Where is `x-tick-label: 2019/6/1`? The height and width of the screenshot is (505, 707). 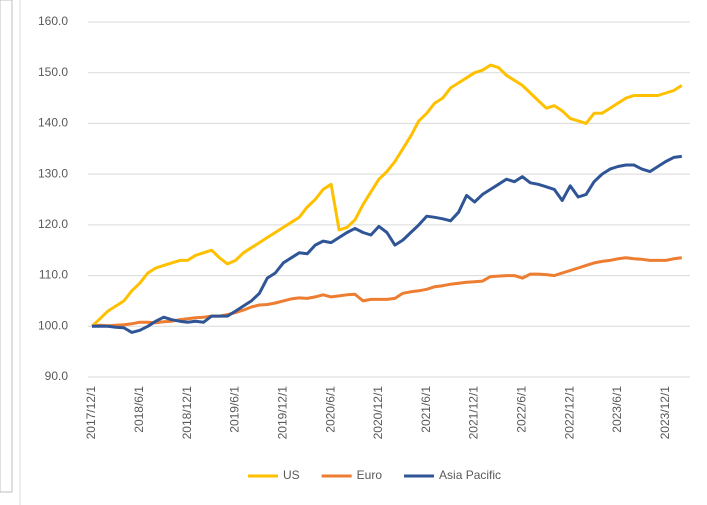
x-tick-label: 2019/6/1 is located at coordinates (235, 409).